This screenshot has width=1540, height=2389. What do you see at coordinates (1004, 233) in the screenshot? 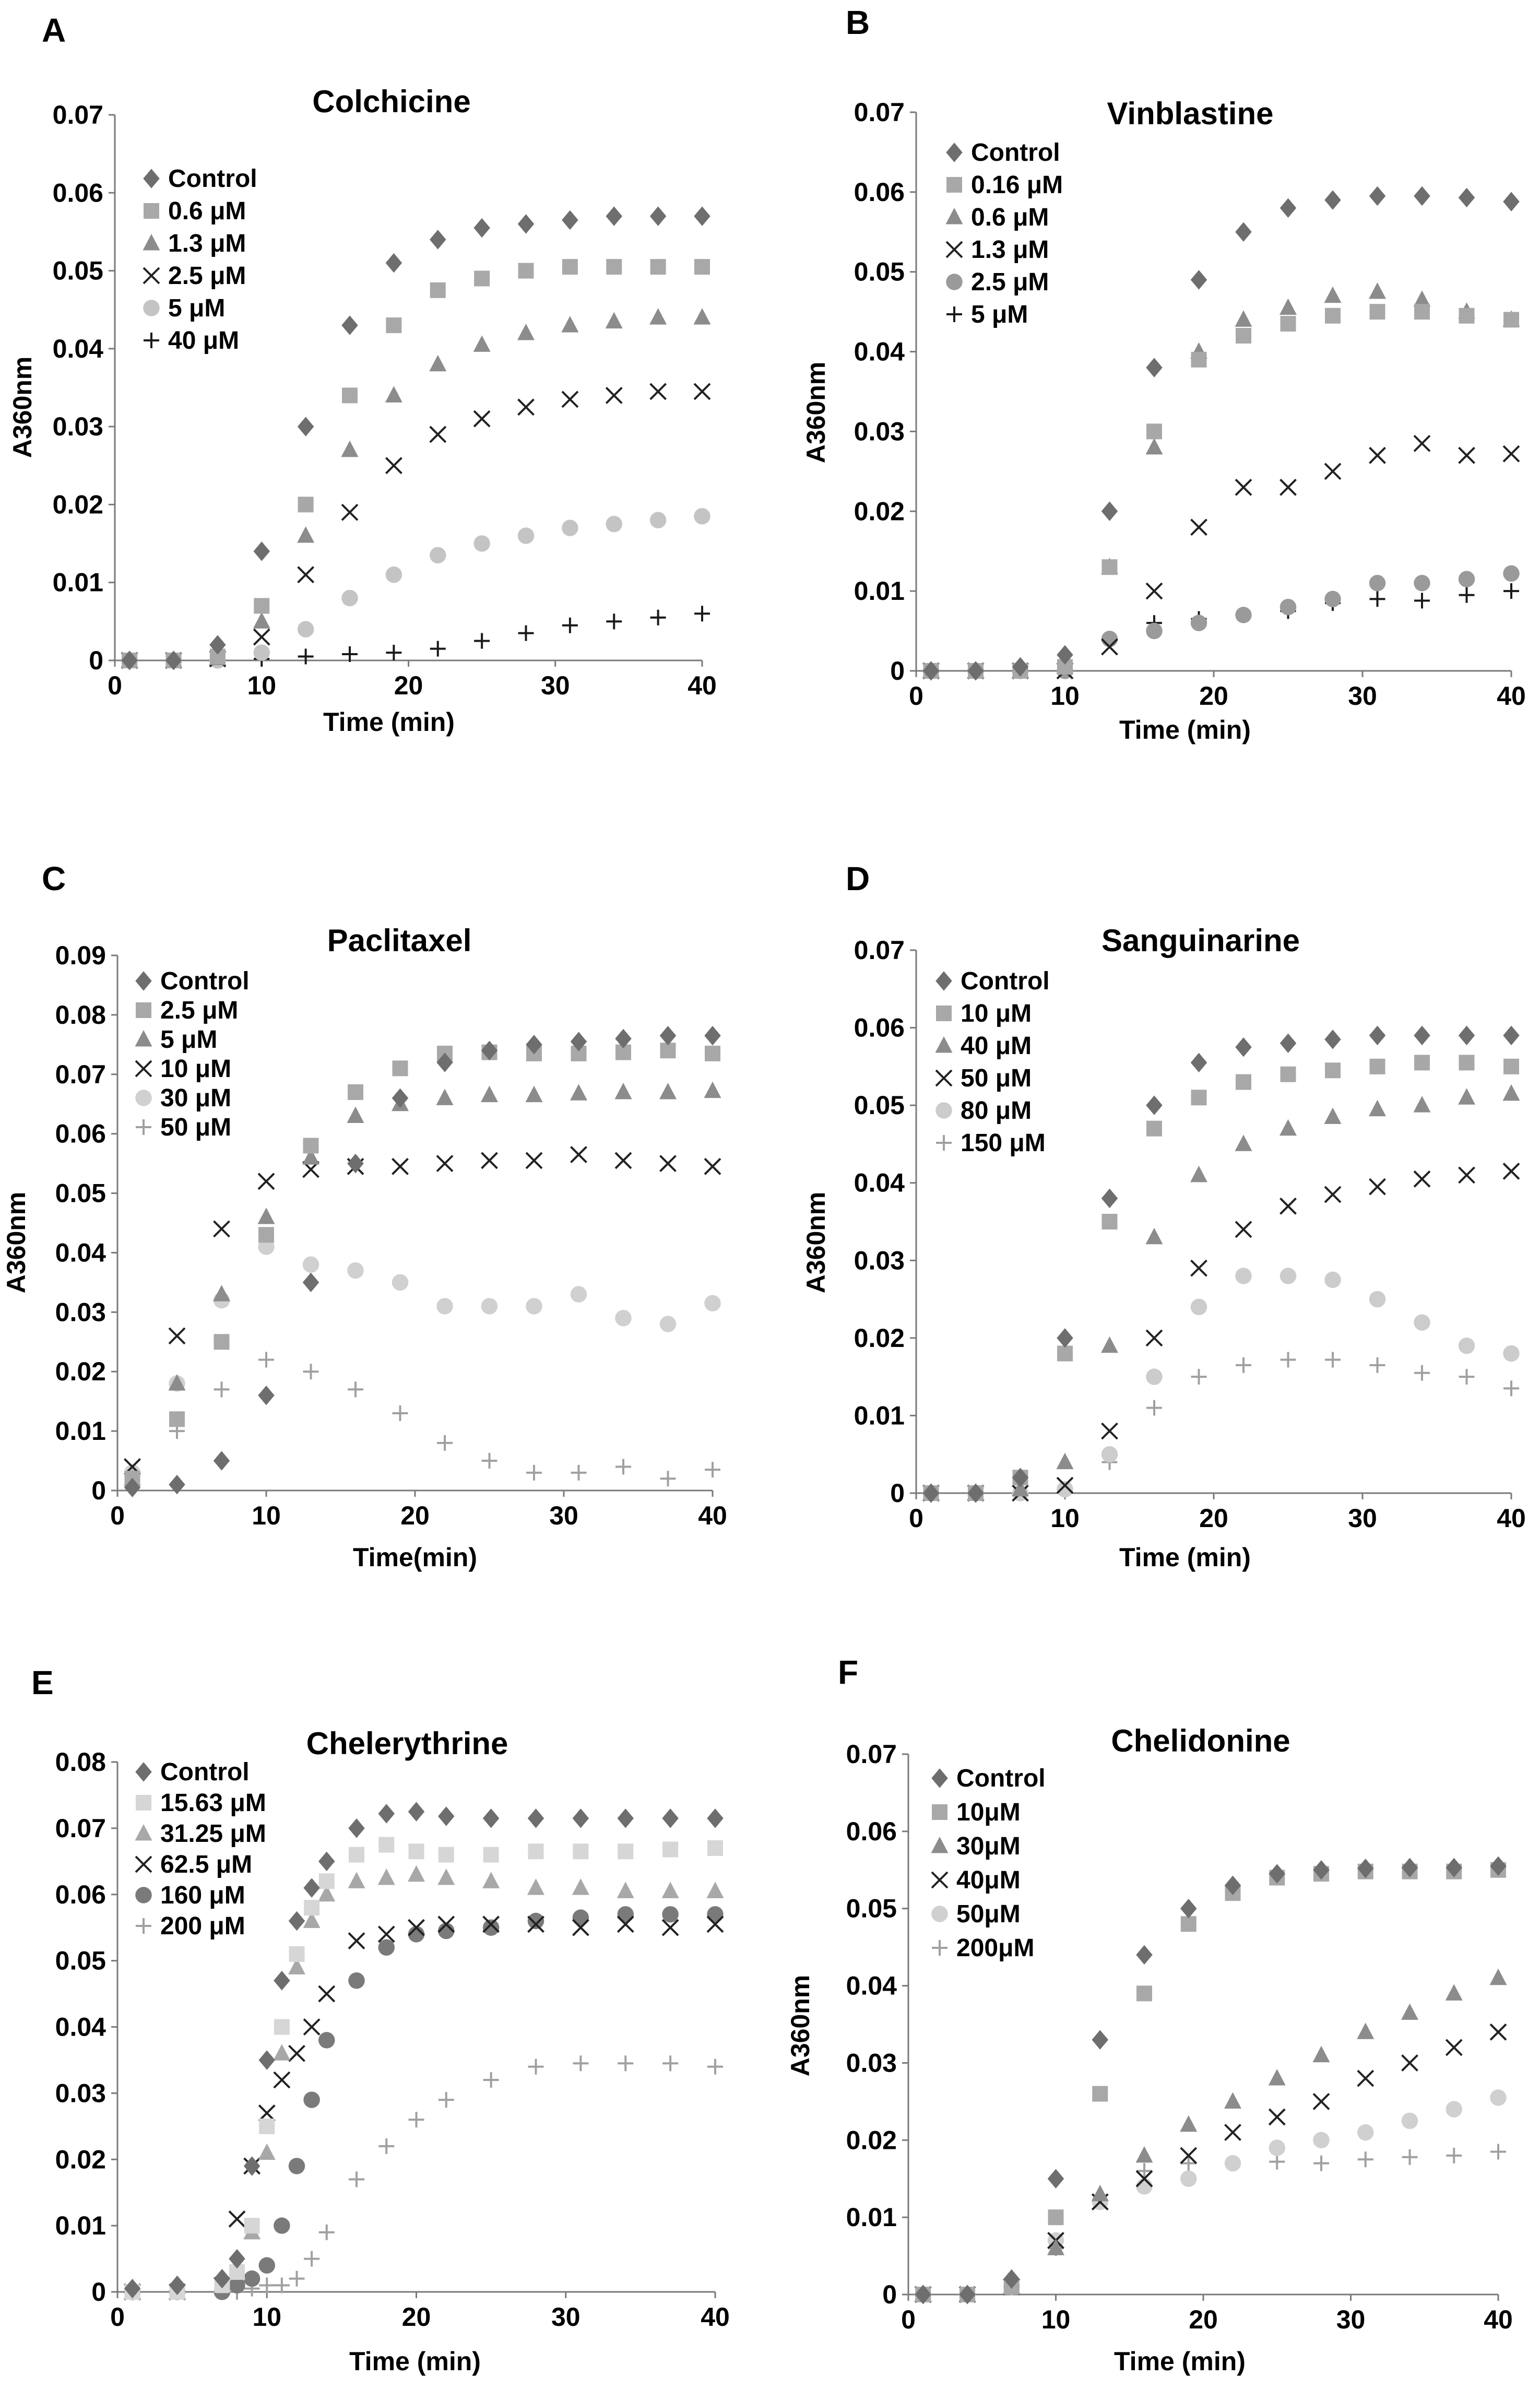
I see `legend: Control 0.16 μM 0.6 μM 1.3 μM 2.5 μM 5 μM` at bounding box center [1004, 233].